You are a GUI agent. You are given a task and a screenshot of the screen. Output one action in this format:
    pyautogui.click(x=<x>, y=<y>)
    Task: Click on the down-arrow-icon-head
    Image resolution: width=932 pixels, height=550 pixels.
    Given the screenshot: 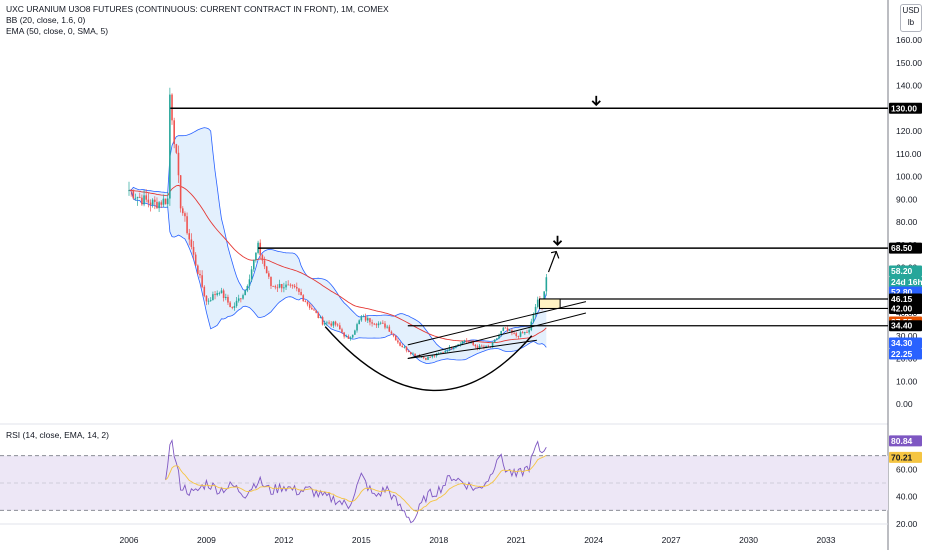 What is the action you would take?
    pyautogui.click(x=596, y=103)
    